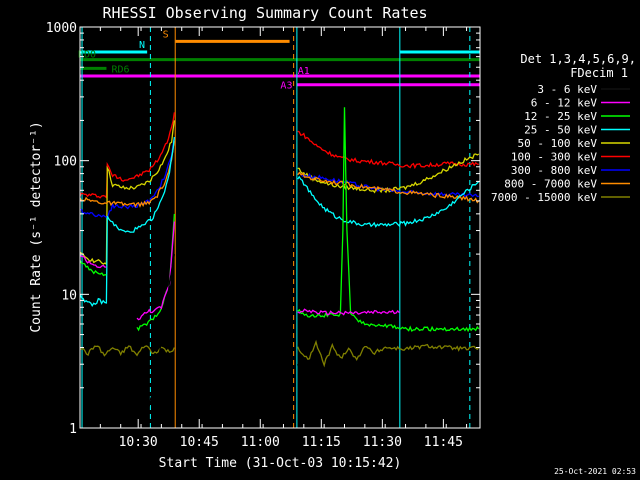 The image size is (640, 480). I want to click on x-tick-label-10-30: 10:30, so click(138, 442).